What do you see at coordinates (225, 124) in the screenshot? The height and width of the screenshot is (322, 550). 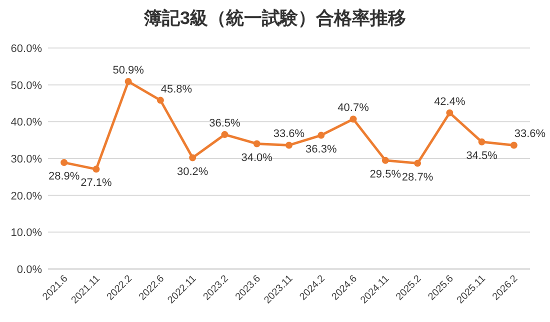 I see `data-label: 36.5%` at bounding box center [225, 124].